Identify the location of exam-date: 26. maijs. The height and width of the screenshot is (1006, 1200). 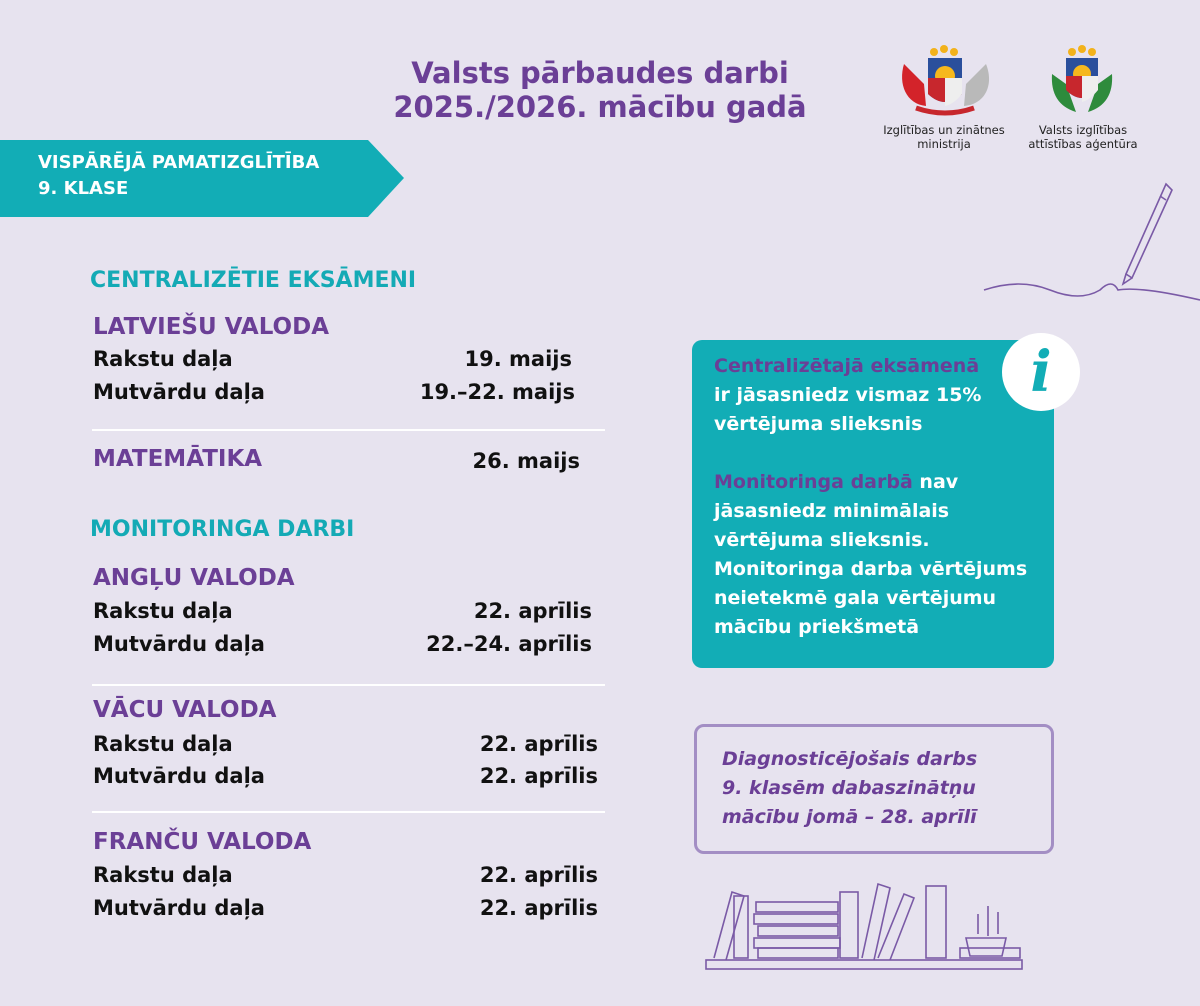
(526, 461).